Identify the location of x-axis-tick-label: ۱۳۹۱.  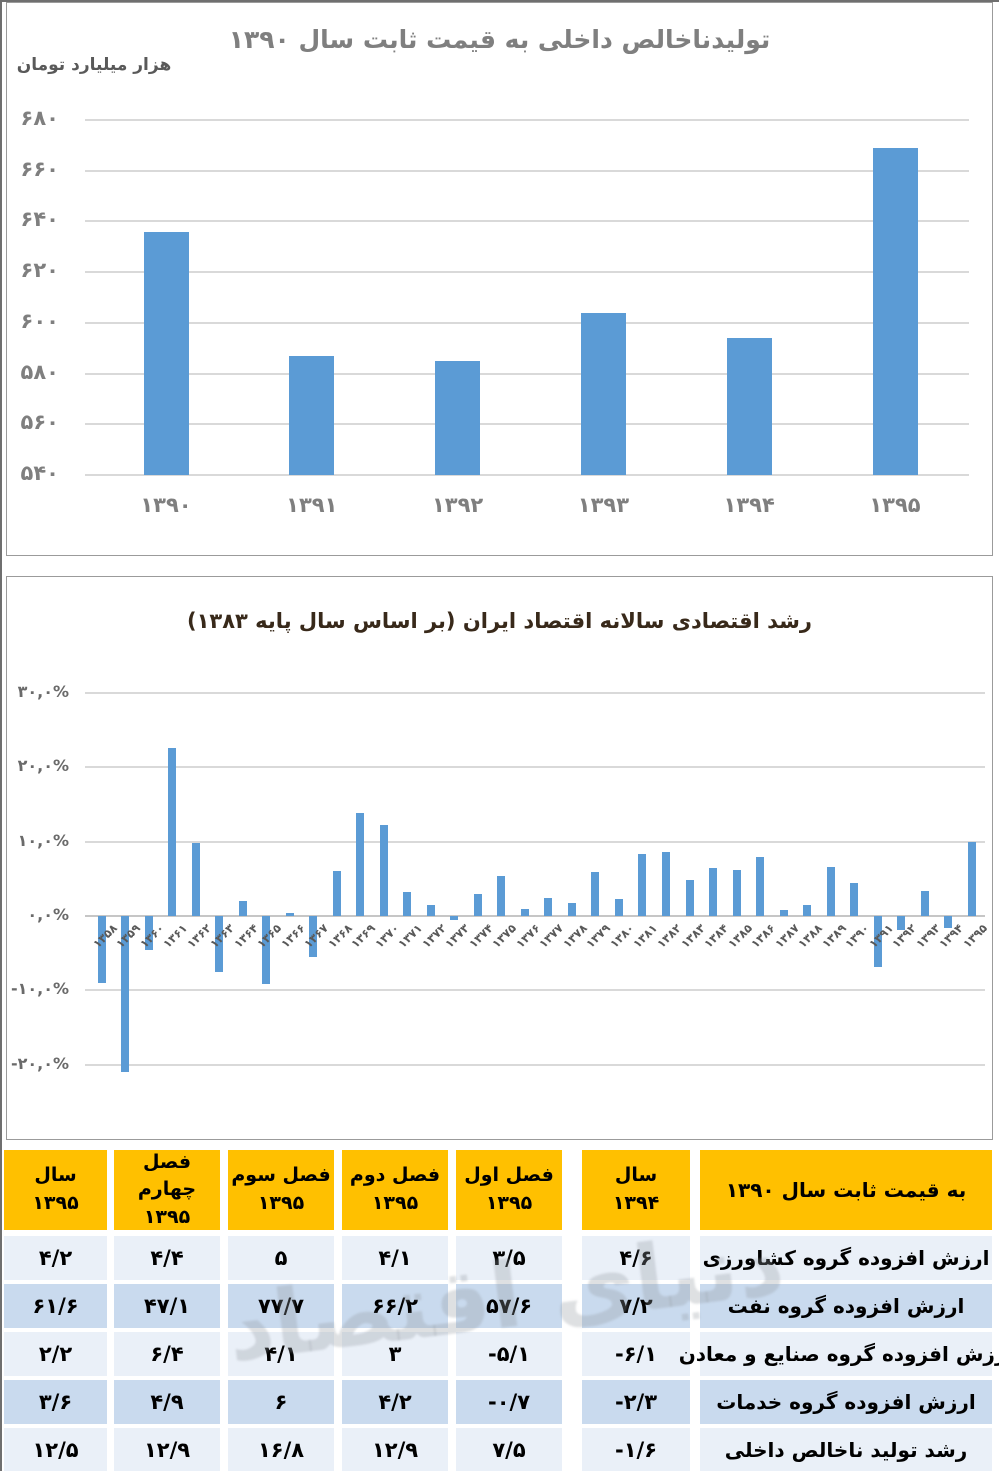
(312, 505).